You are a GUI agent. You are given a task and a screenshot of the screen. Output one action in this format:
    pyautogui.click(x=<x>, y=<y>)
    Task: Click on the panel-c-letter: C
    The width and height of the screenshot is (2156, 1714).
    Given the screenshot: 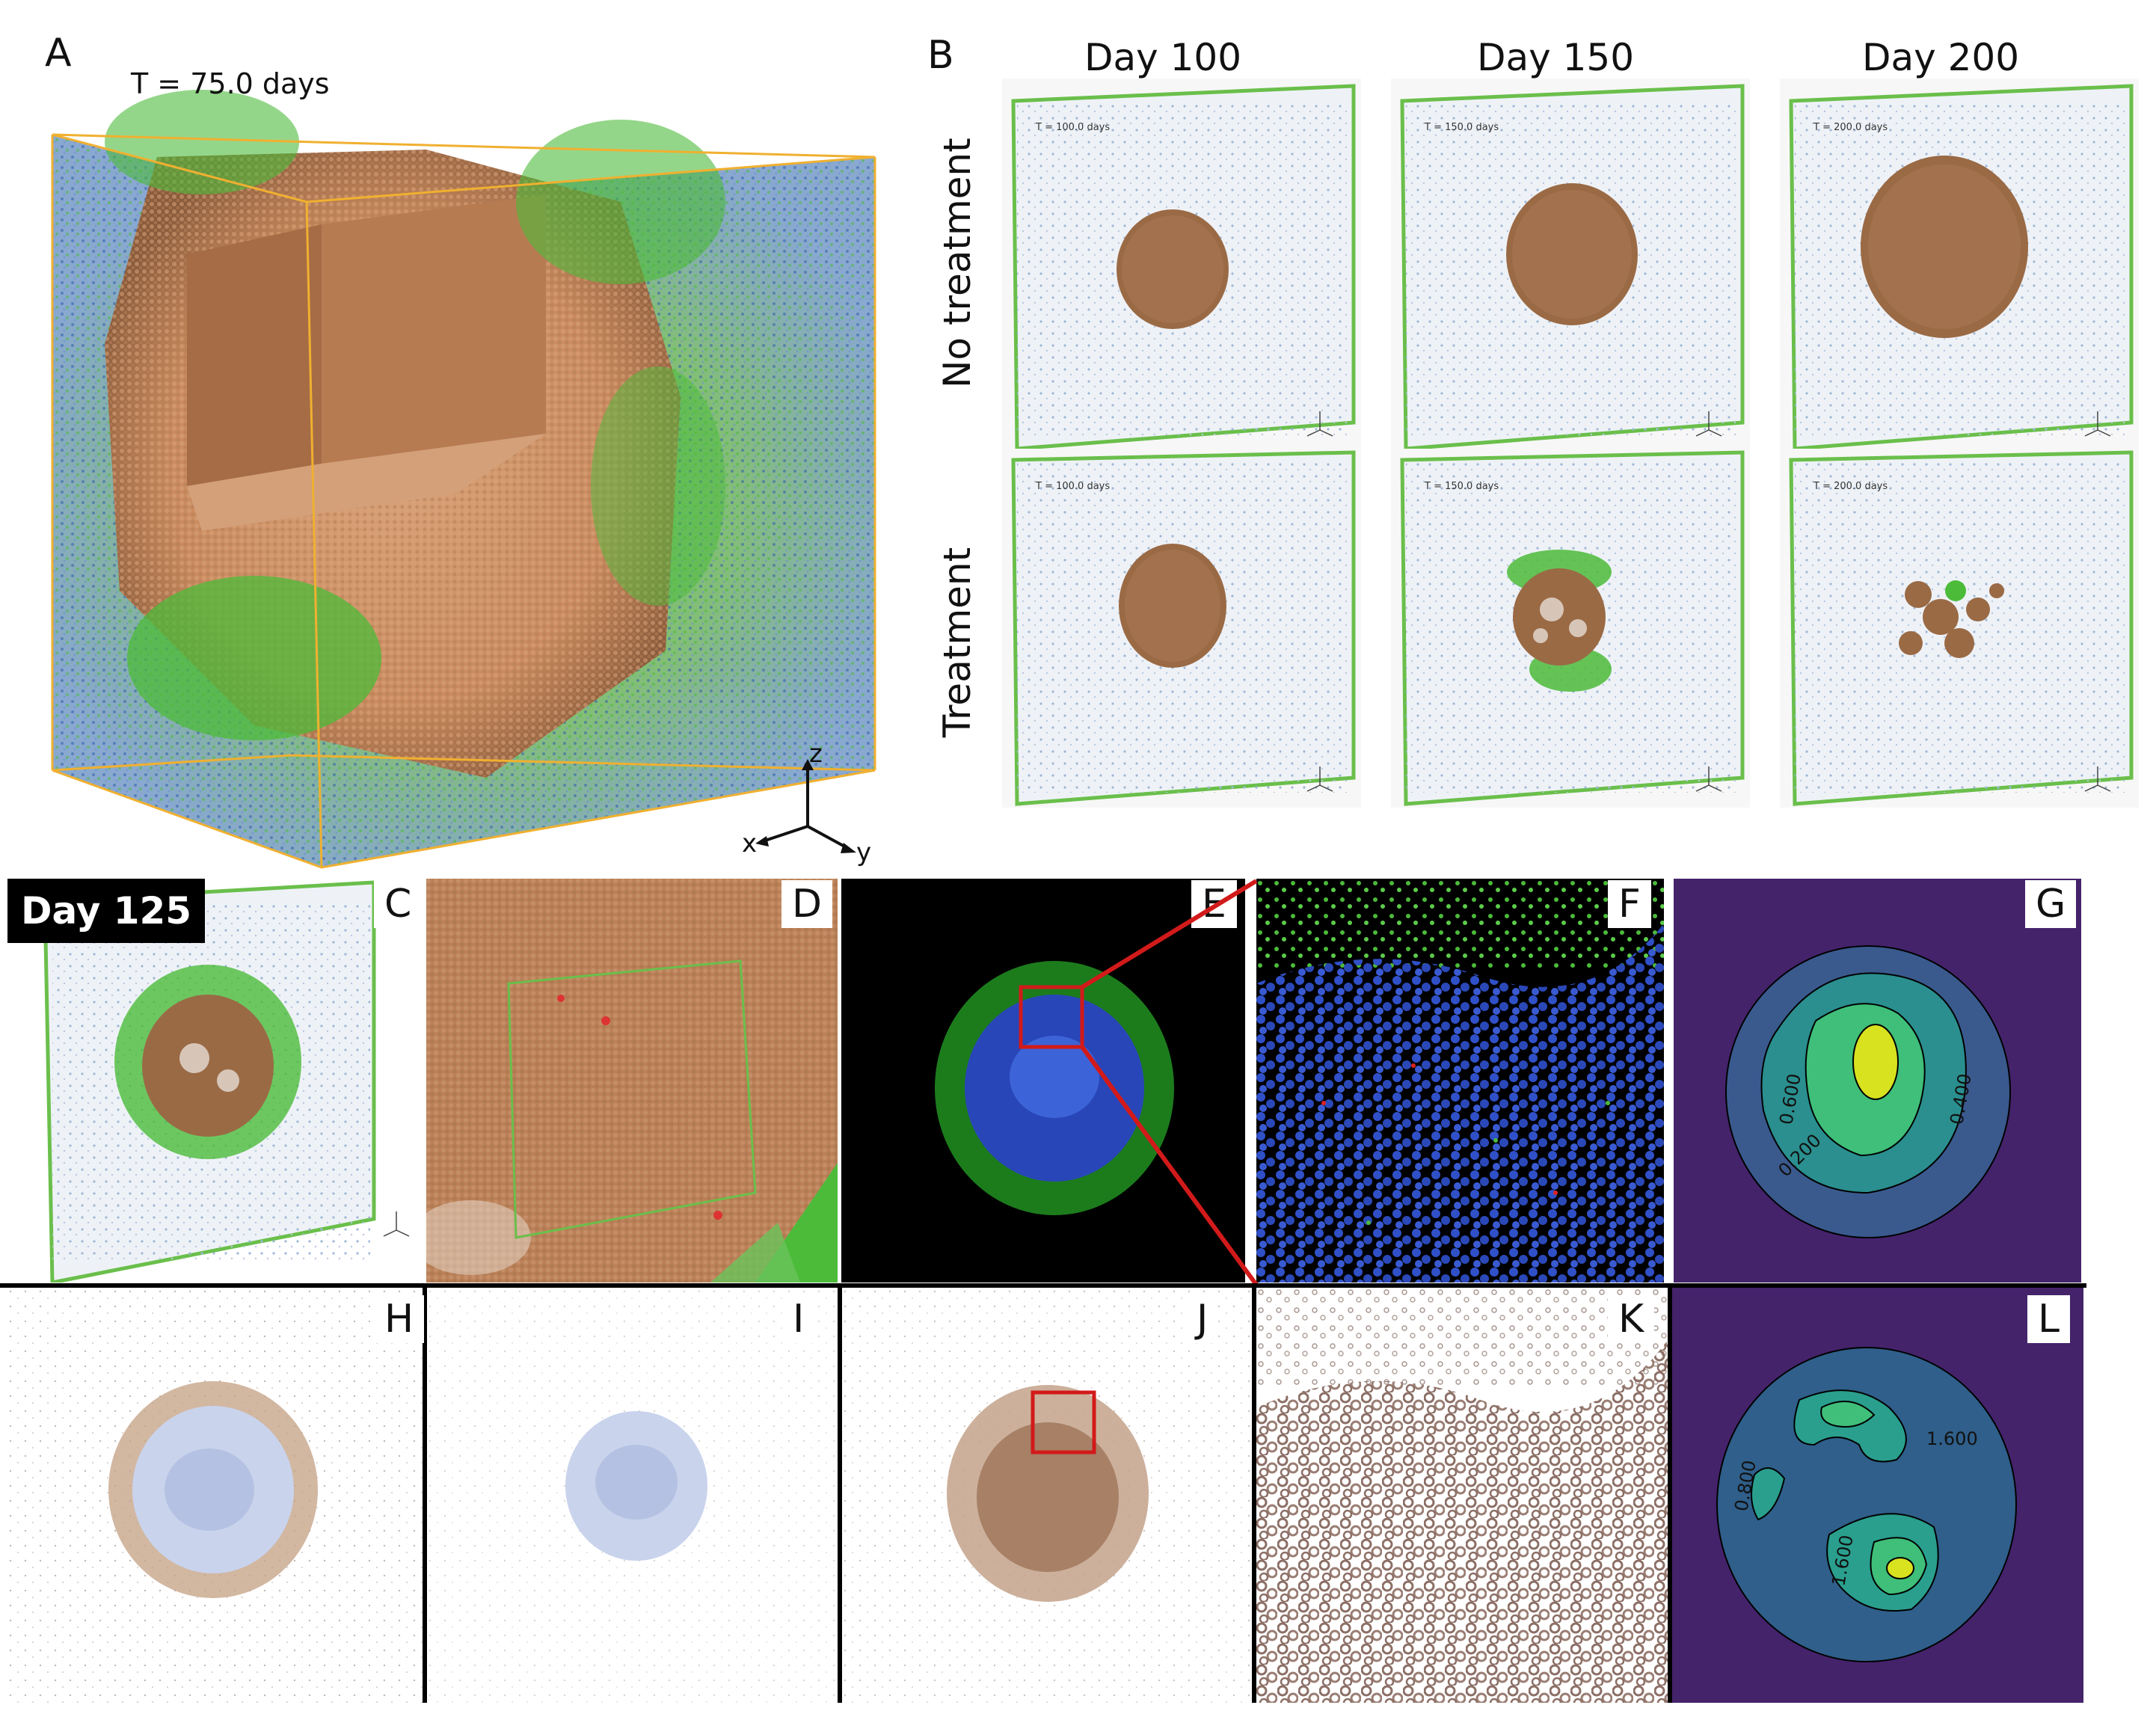 What is the action you would take?
    pyautogui.click(x=399, y=904)
    